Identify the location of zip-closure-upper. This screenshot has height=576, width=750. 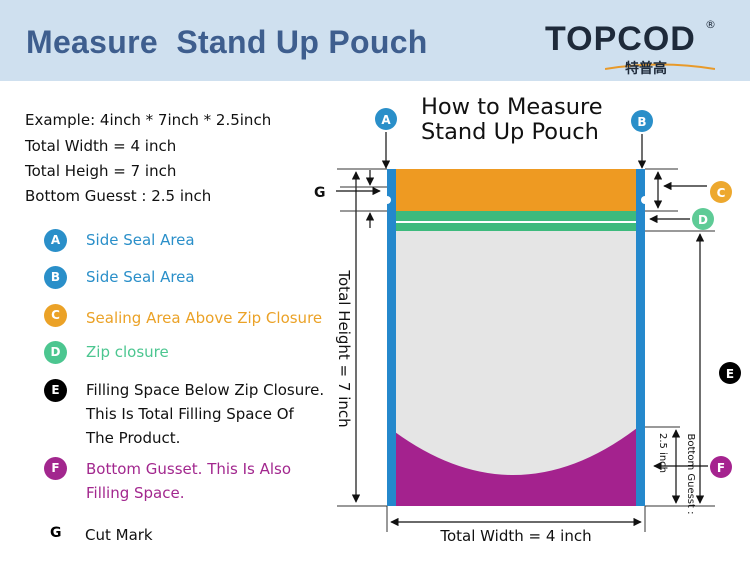
(516, 216).